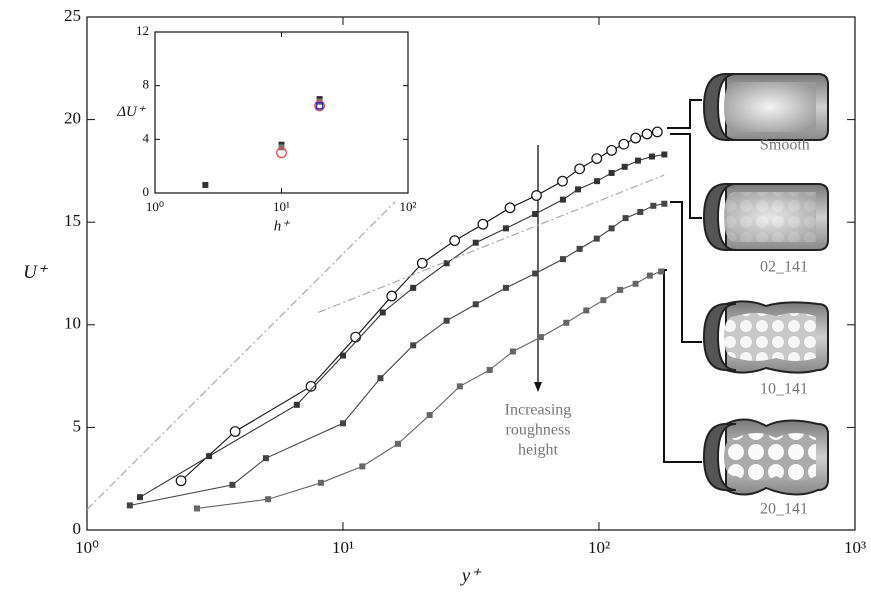 This screenshot has width=871, height=597. I want to click on y-tick-label: 5, so click(77, 425).